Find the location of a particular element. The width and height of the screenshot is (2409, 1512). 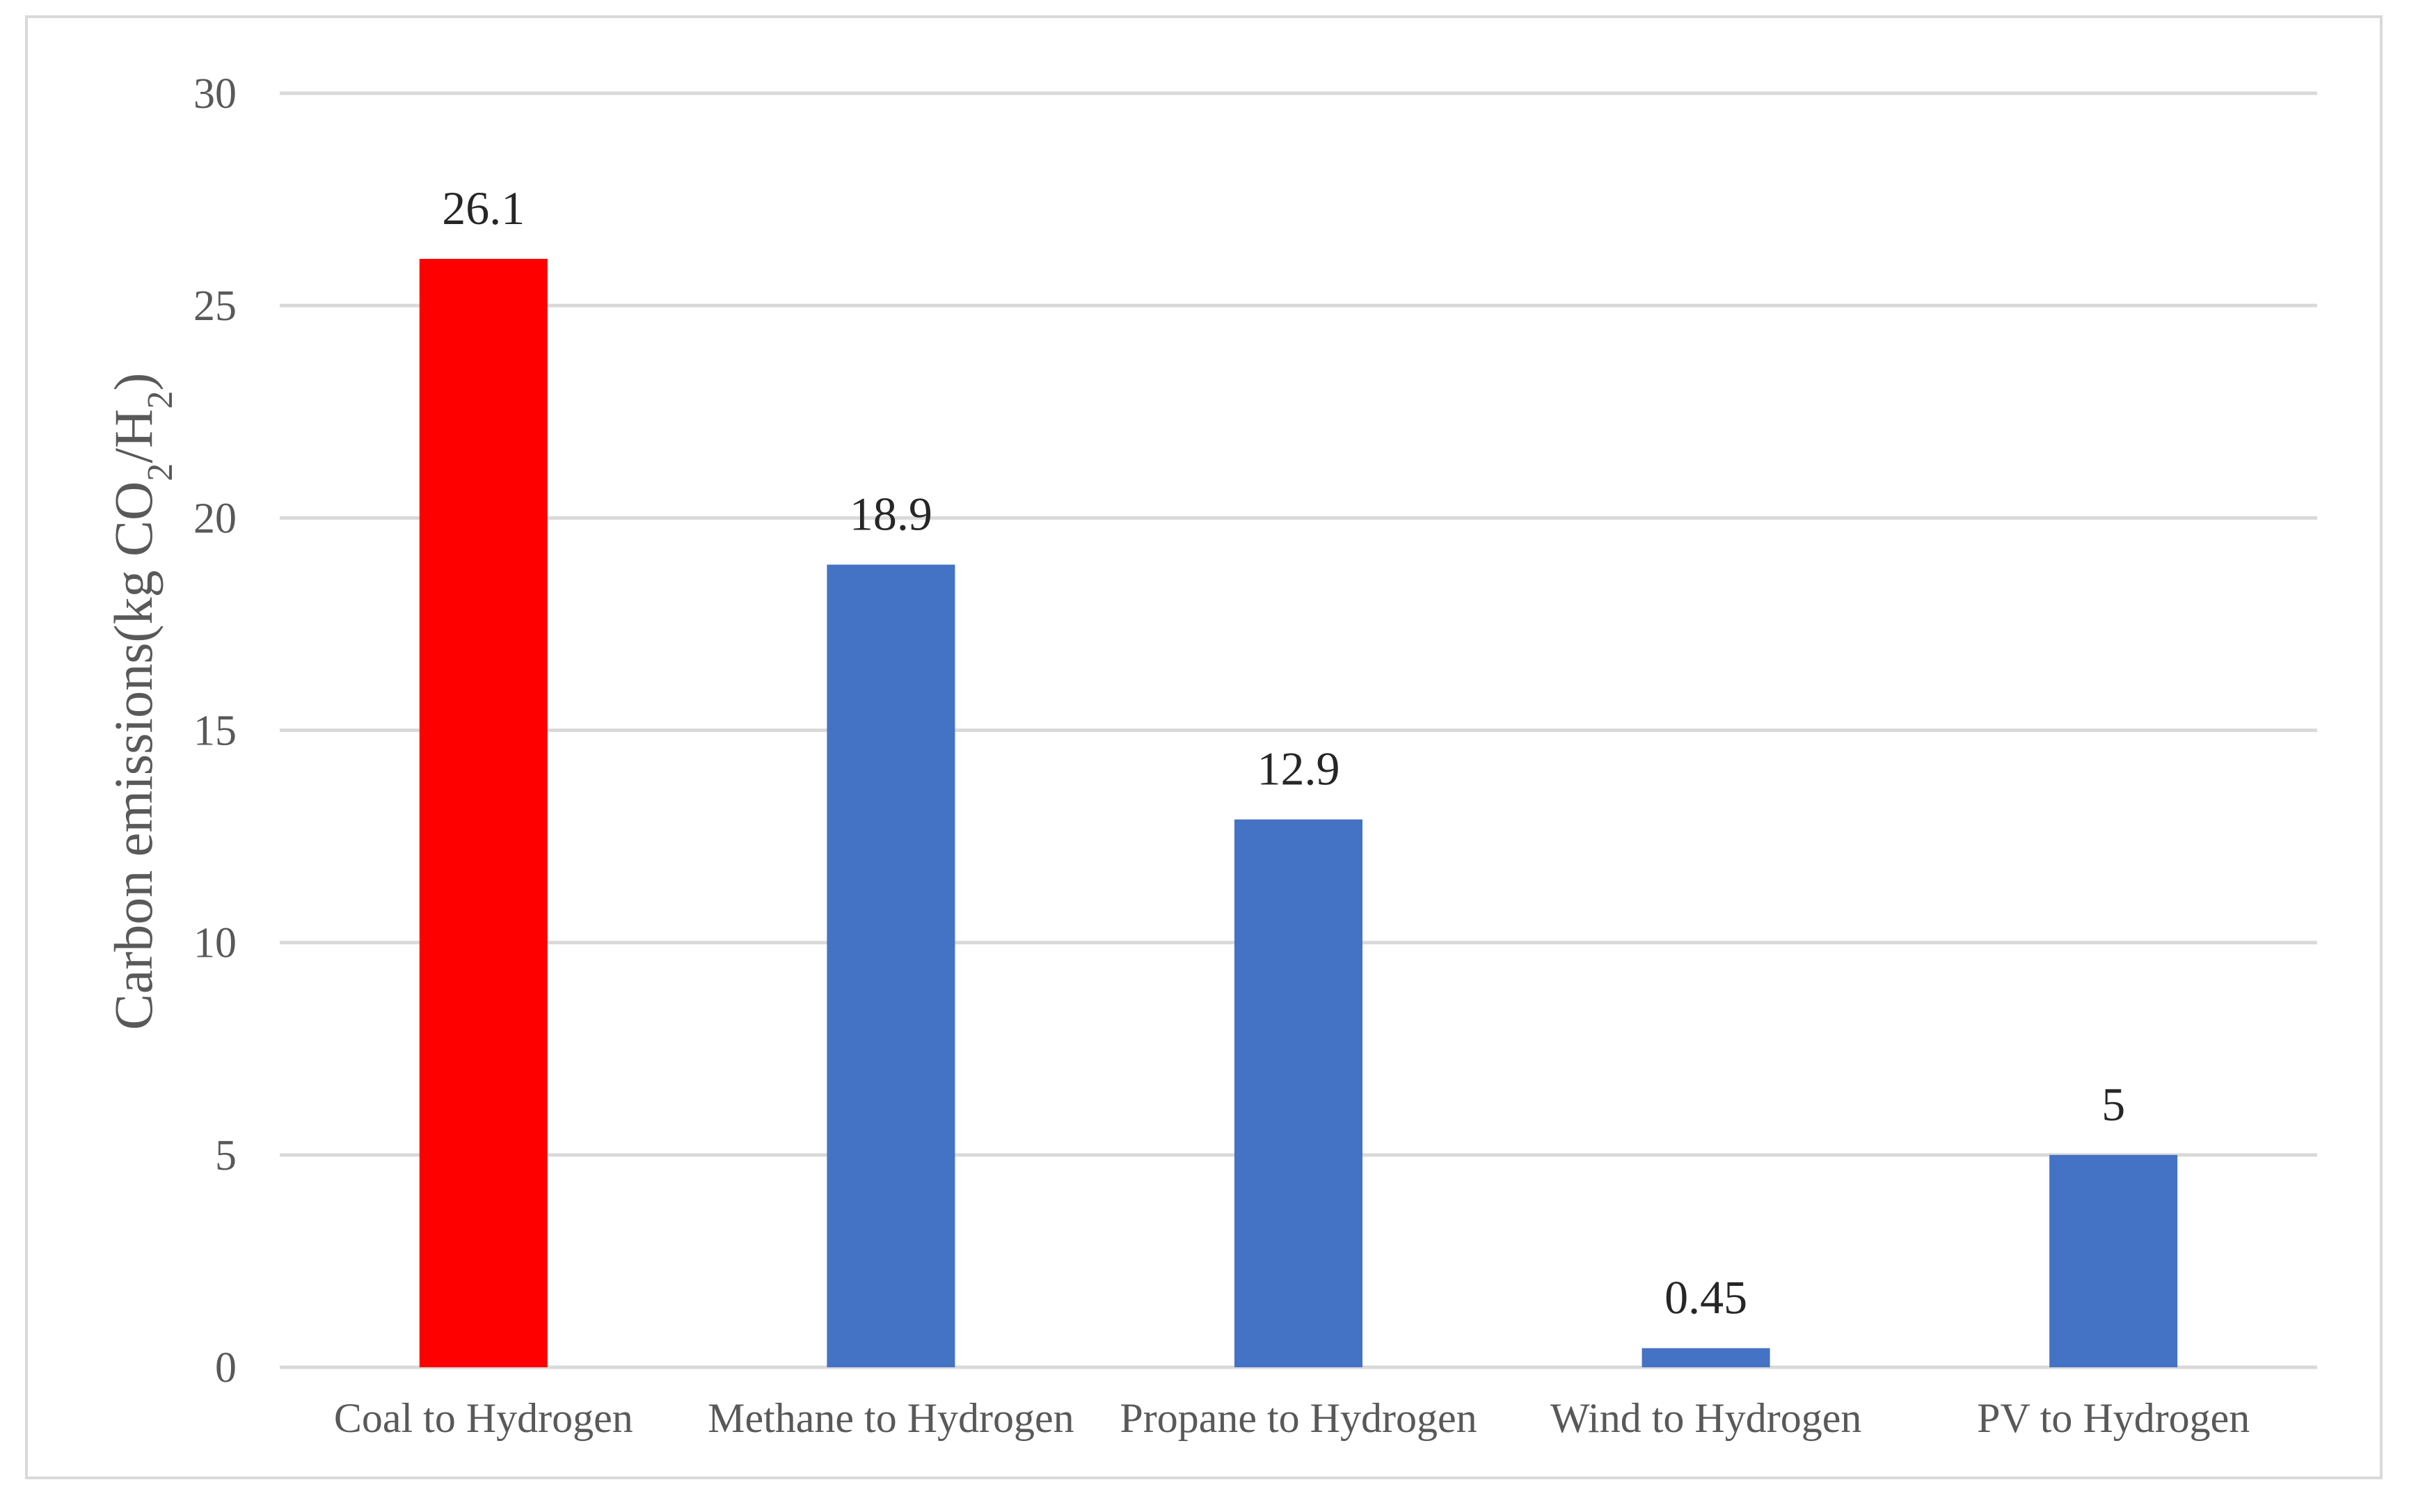

y-tick-label: 0 is located at coordinates (226, 1368).